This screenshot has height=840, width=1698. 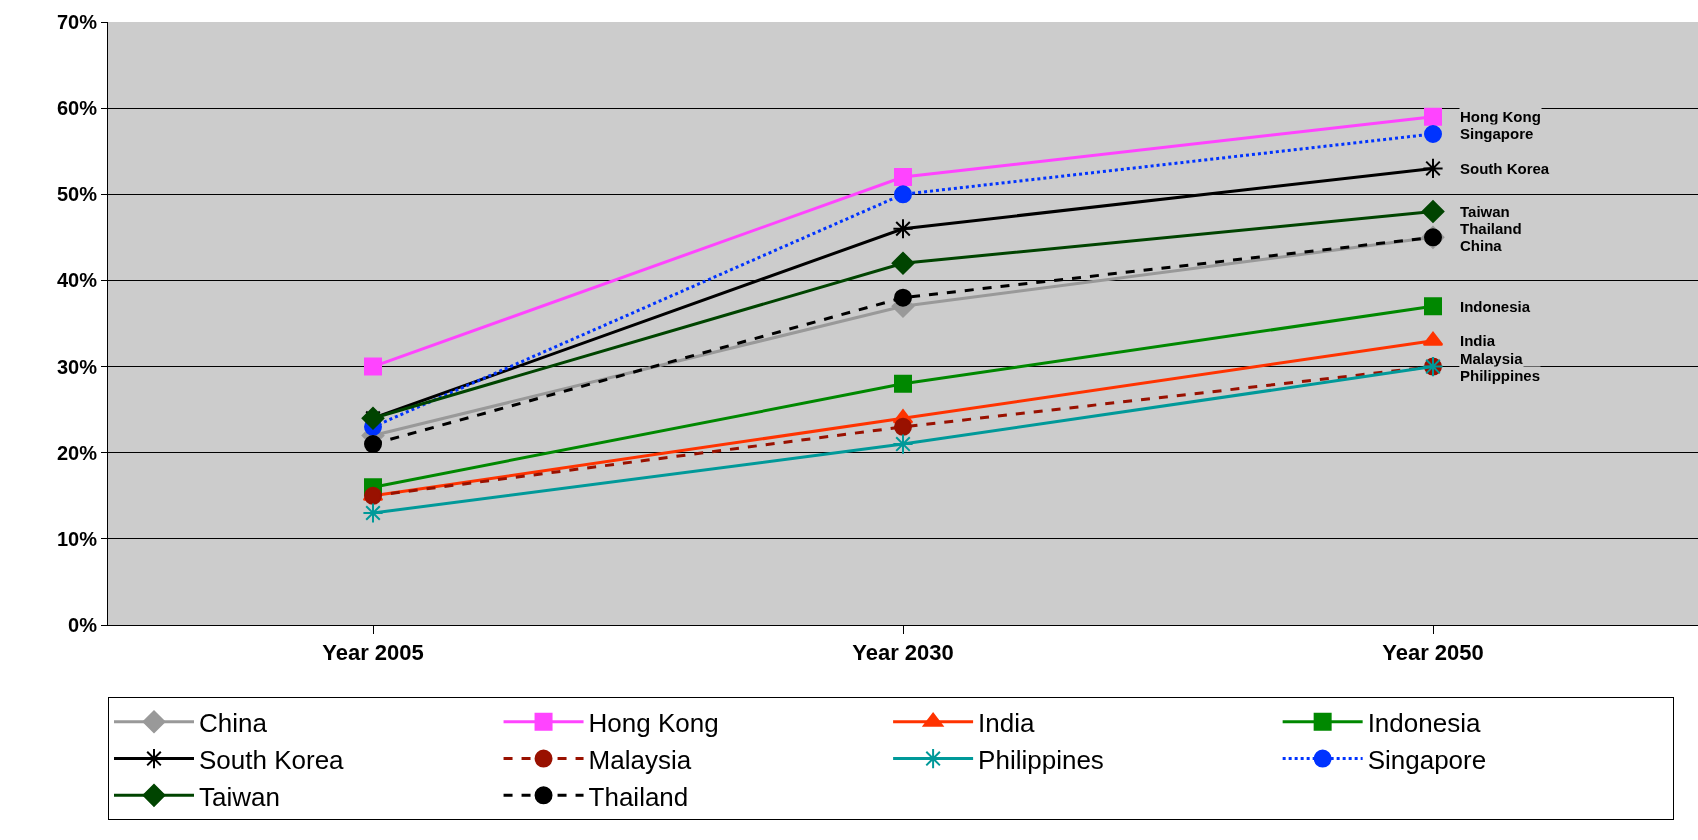 What do you see at coordinates (638, 796) in the screenshot?
I see `legend-label: Thailand` at bounding box center [638, 796].